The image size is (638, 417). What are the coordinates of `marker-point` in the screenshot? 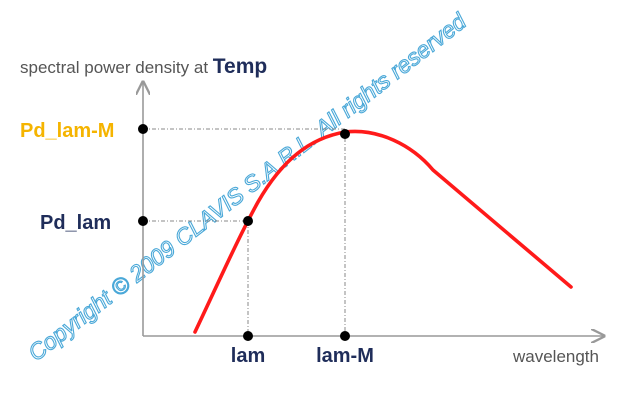 It's located at (248, 221).